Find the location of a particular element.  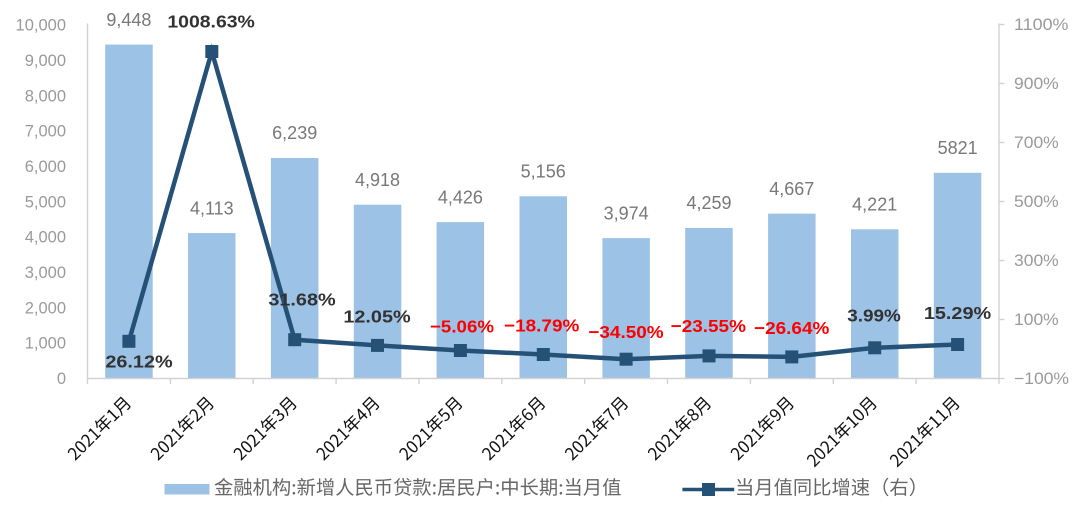

svg-text: 12.05% is located at coordinates (377, 316).